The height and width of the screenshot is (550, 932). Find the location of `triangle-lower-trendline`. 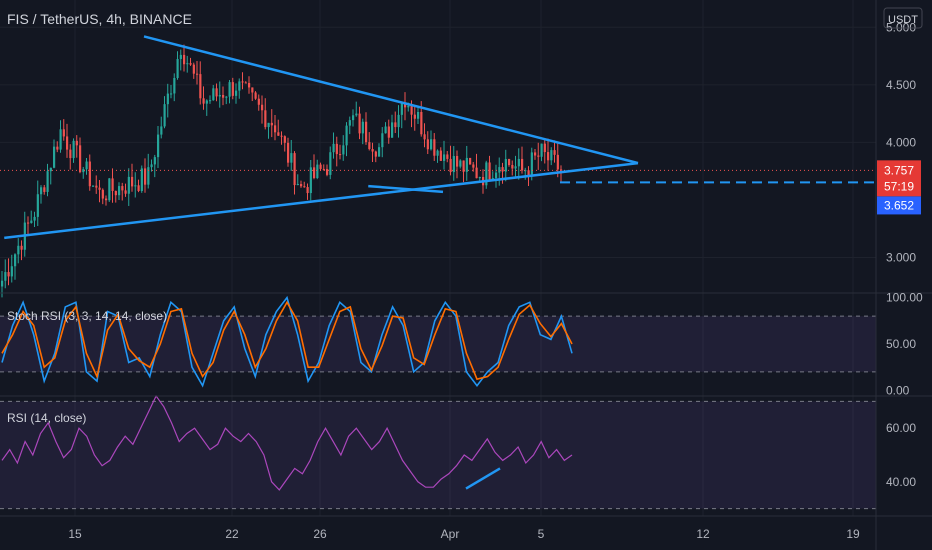

triangle-lower-trendline is located at coordinates (321, 200).